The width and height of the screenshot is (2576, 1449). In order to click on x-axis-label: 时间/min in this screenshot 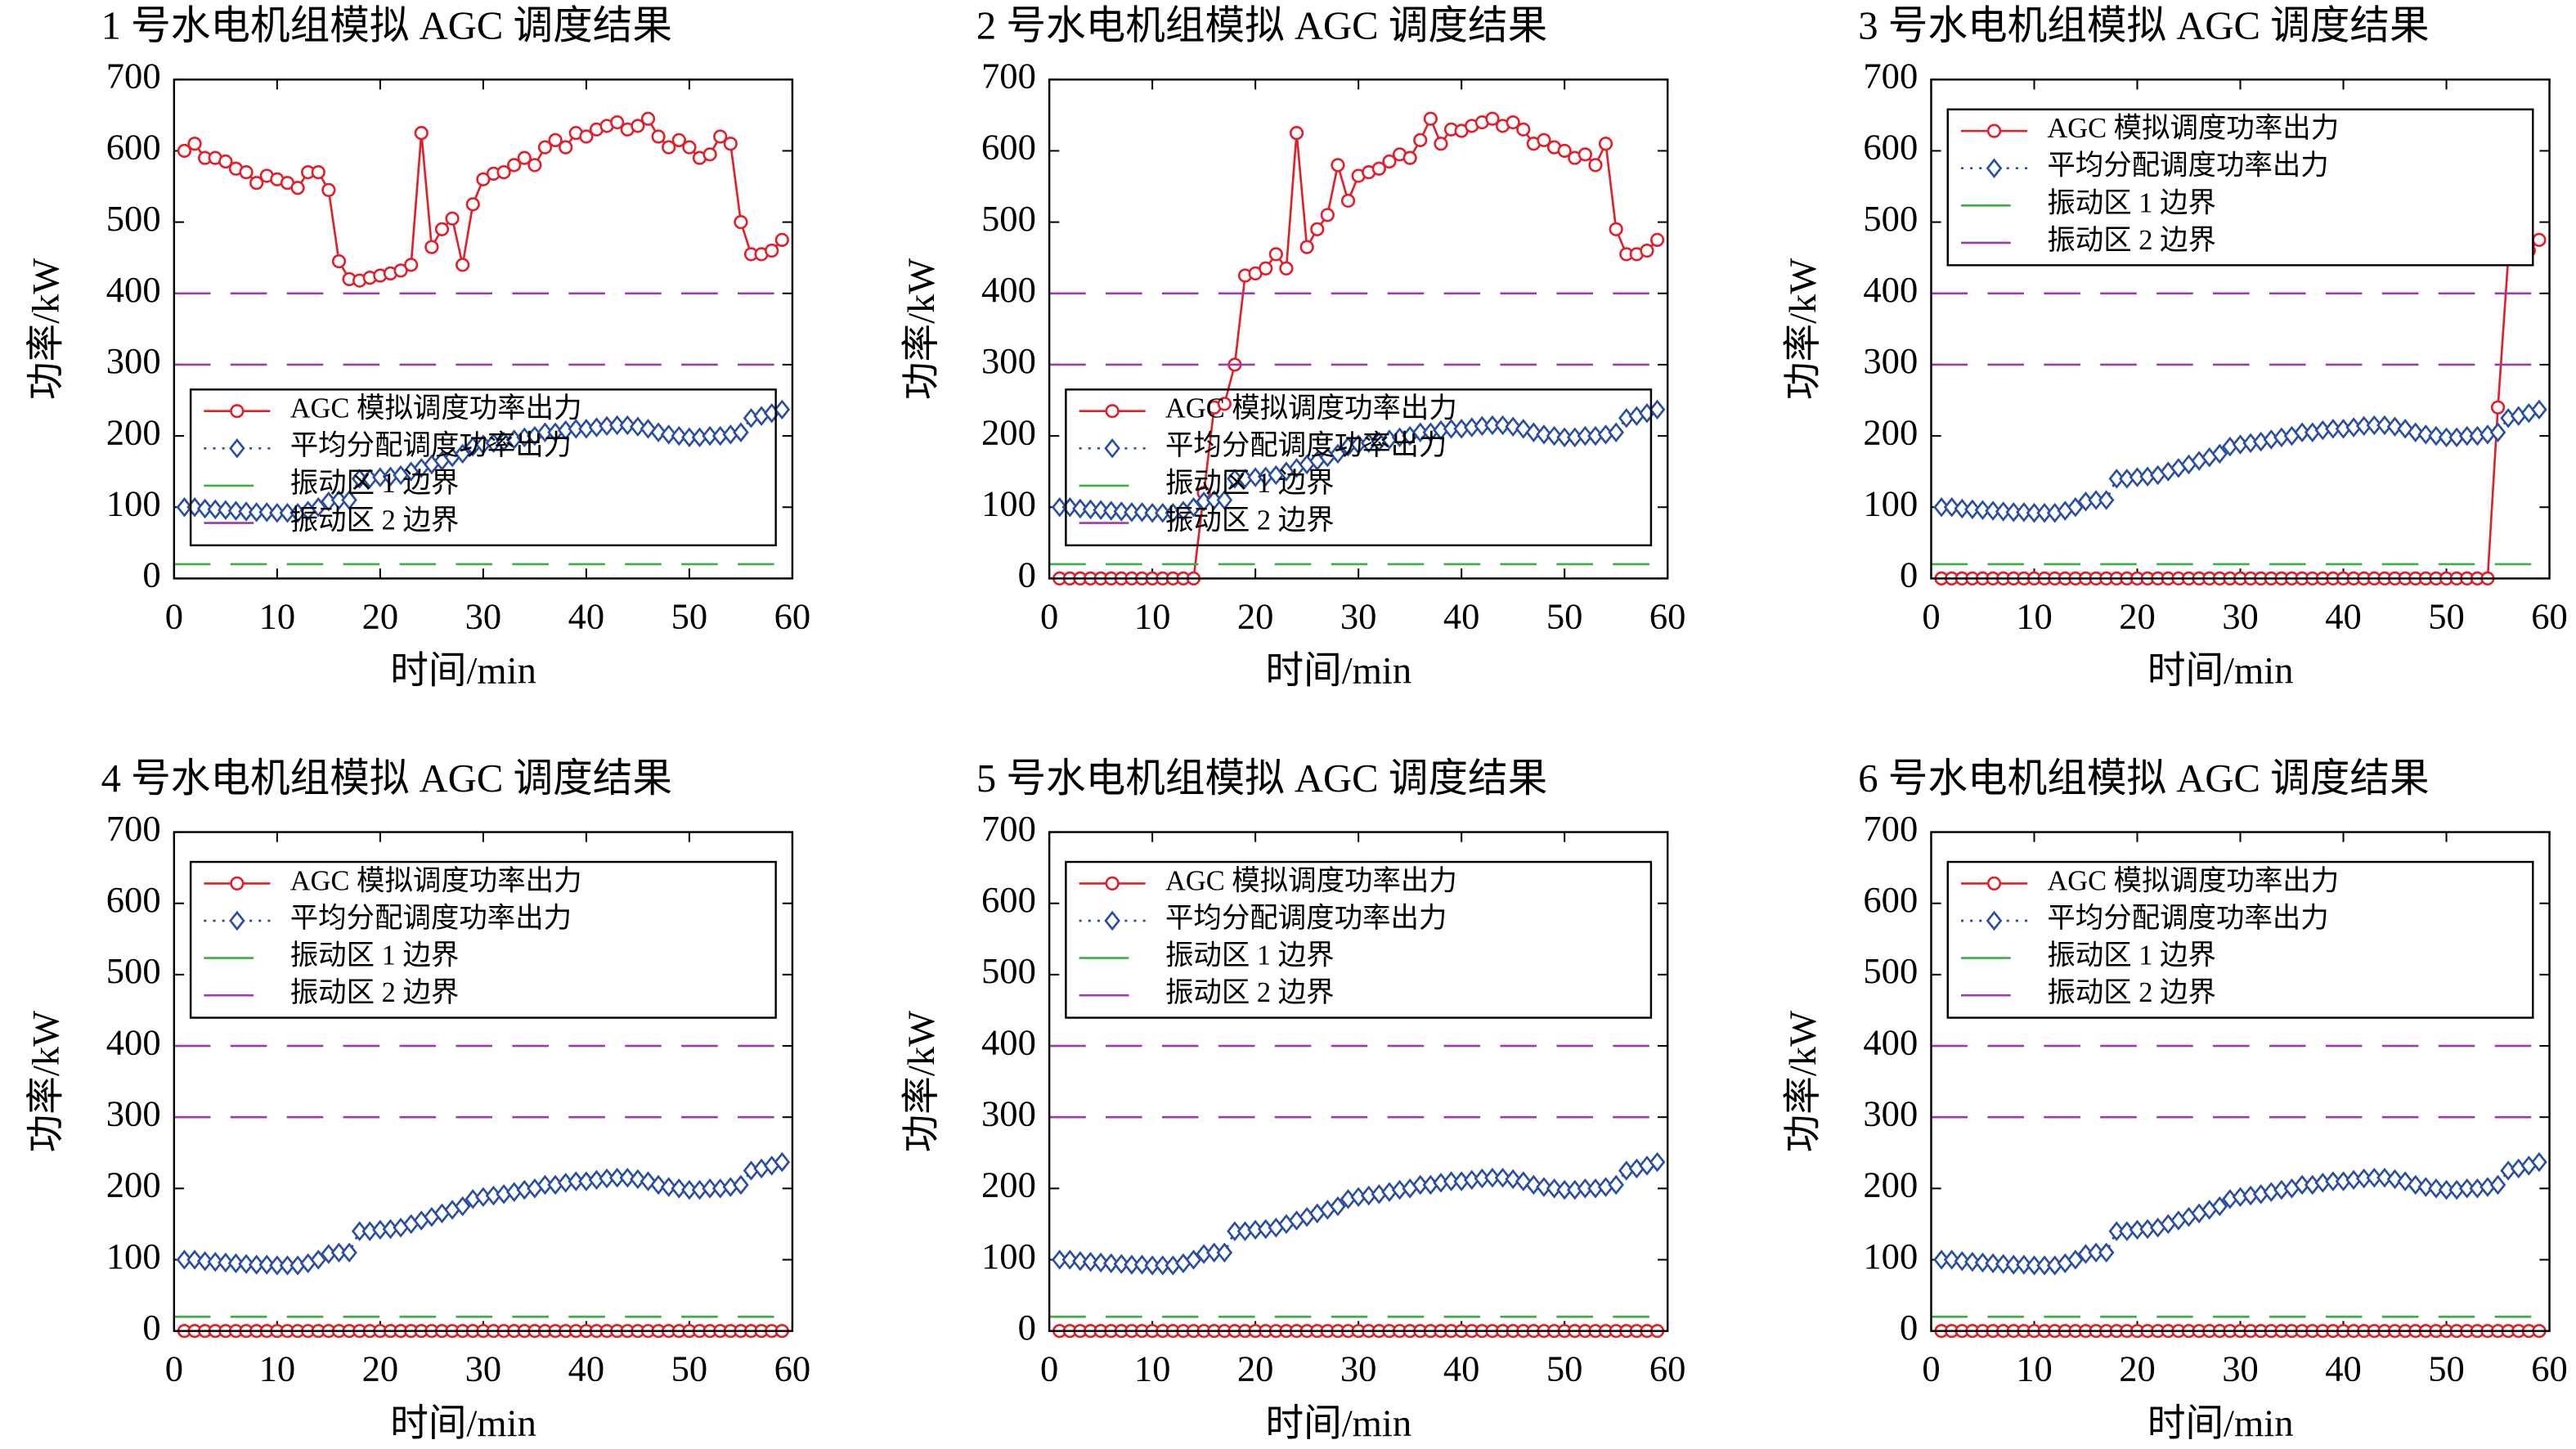, I will do `click(463, 1423)`.